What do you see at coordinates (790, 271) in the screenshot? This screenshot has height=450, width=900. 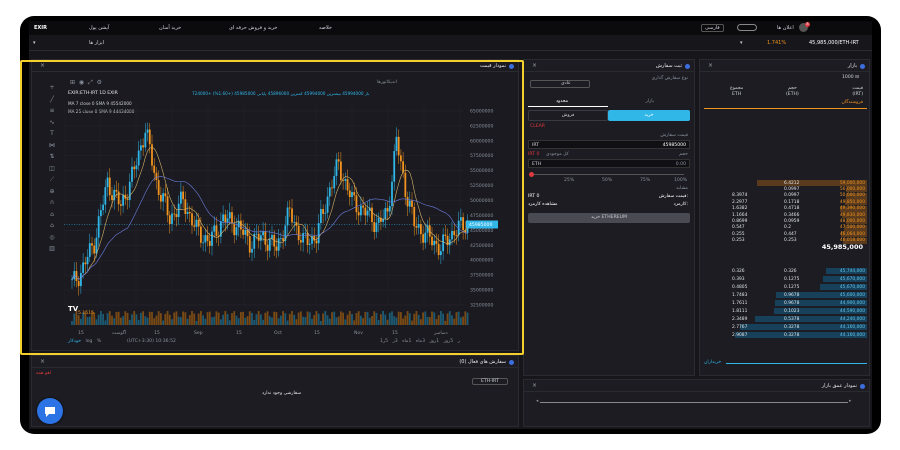 I see `bid-amount: 0.326` at bounding box center [790, 271].